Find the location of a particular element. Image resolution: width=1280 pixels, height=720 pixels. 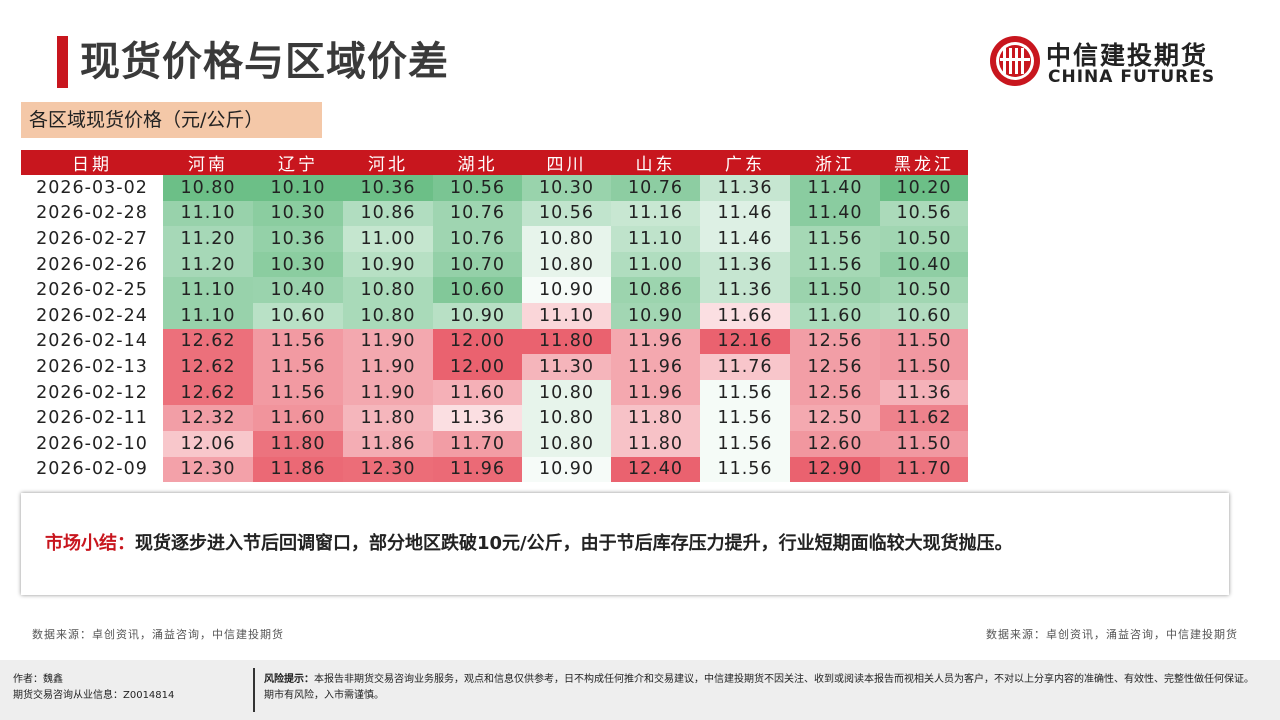

brand-logo: 中信建投期货 CHINA FUTURES is located at coordinates (1113, 64).